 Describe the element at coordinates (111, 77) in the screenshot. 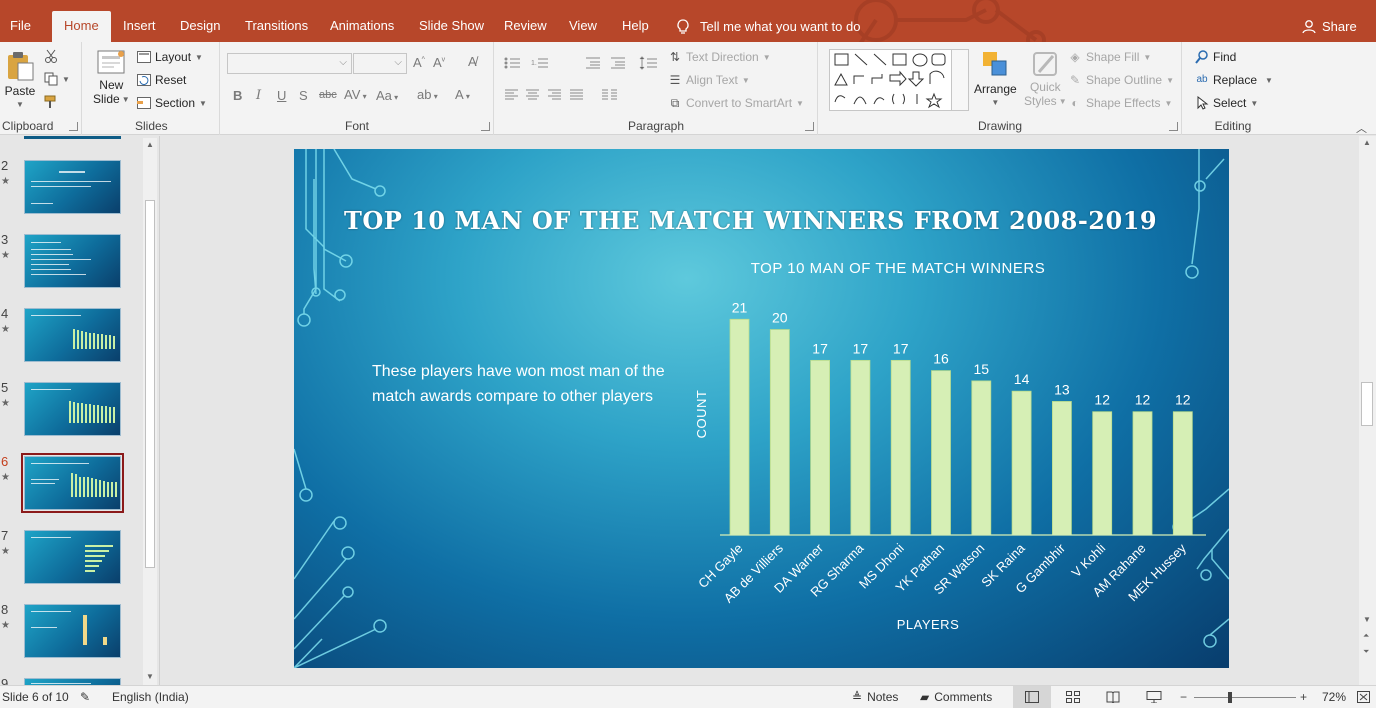

I see `new-slide-button: New Slide ▼` at that location.